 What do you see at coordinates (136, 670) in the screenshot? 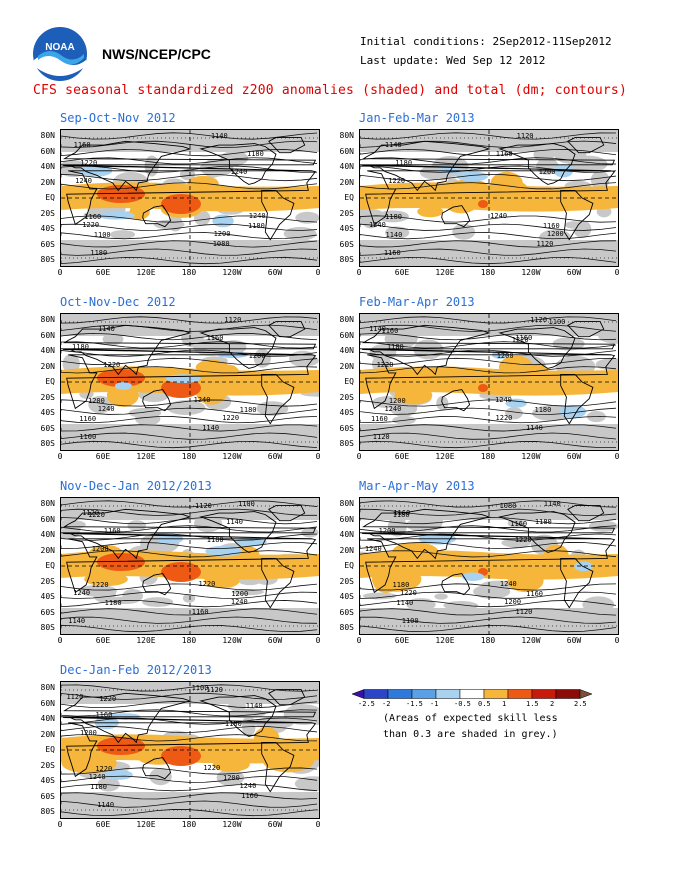
I see `panel-title: Dec-Jan-Feb 2012/2013` at bounding box center [136, 670].